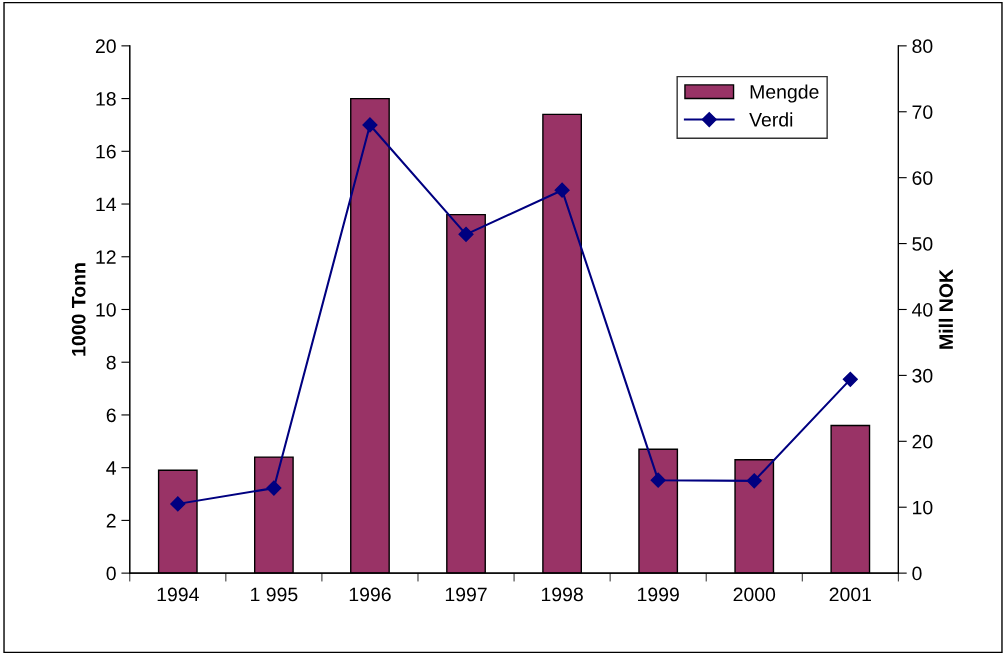 The image size is (1006, 655). Describe the element at coordinates (178, 594) in the screenshot. I see `x-tick-label: 1994` at that location.